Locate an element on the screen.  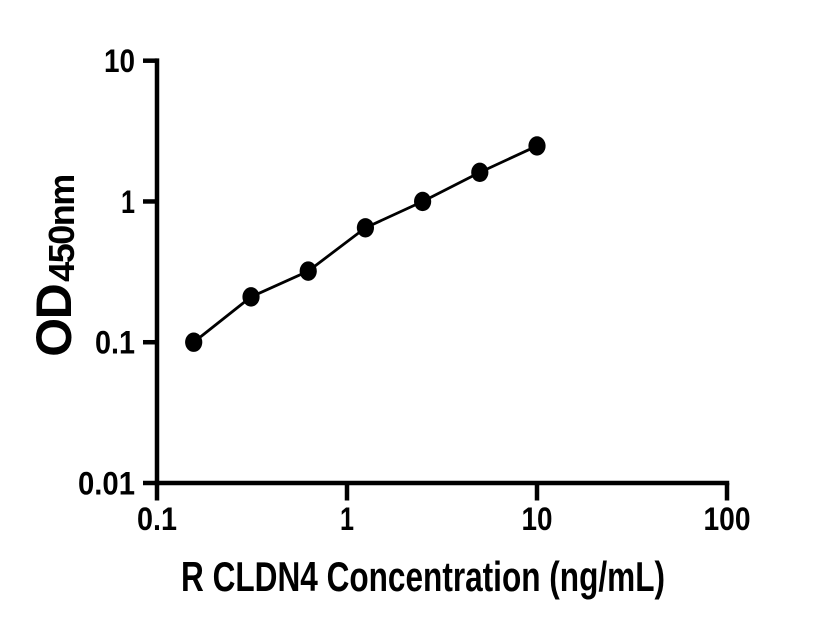
y-axis-title-subscript: 450nm is located at coordinates (61, 228).